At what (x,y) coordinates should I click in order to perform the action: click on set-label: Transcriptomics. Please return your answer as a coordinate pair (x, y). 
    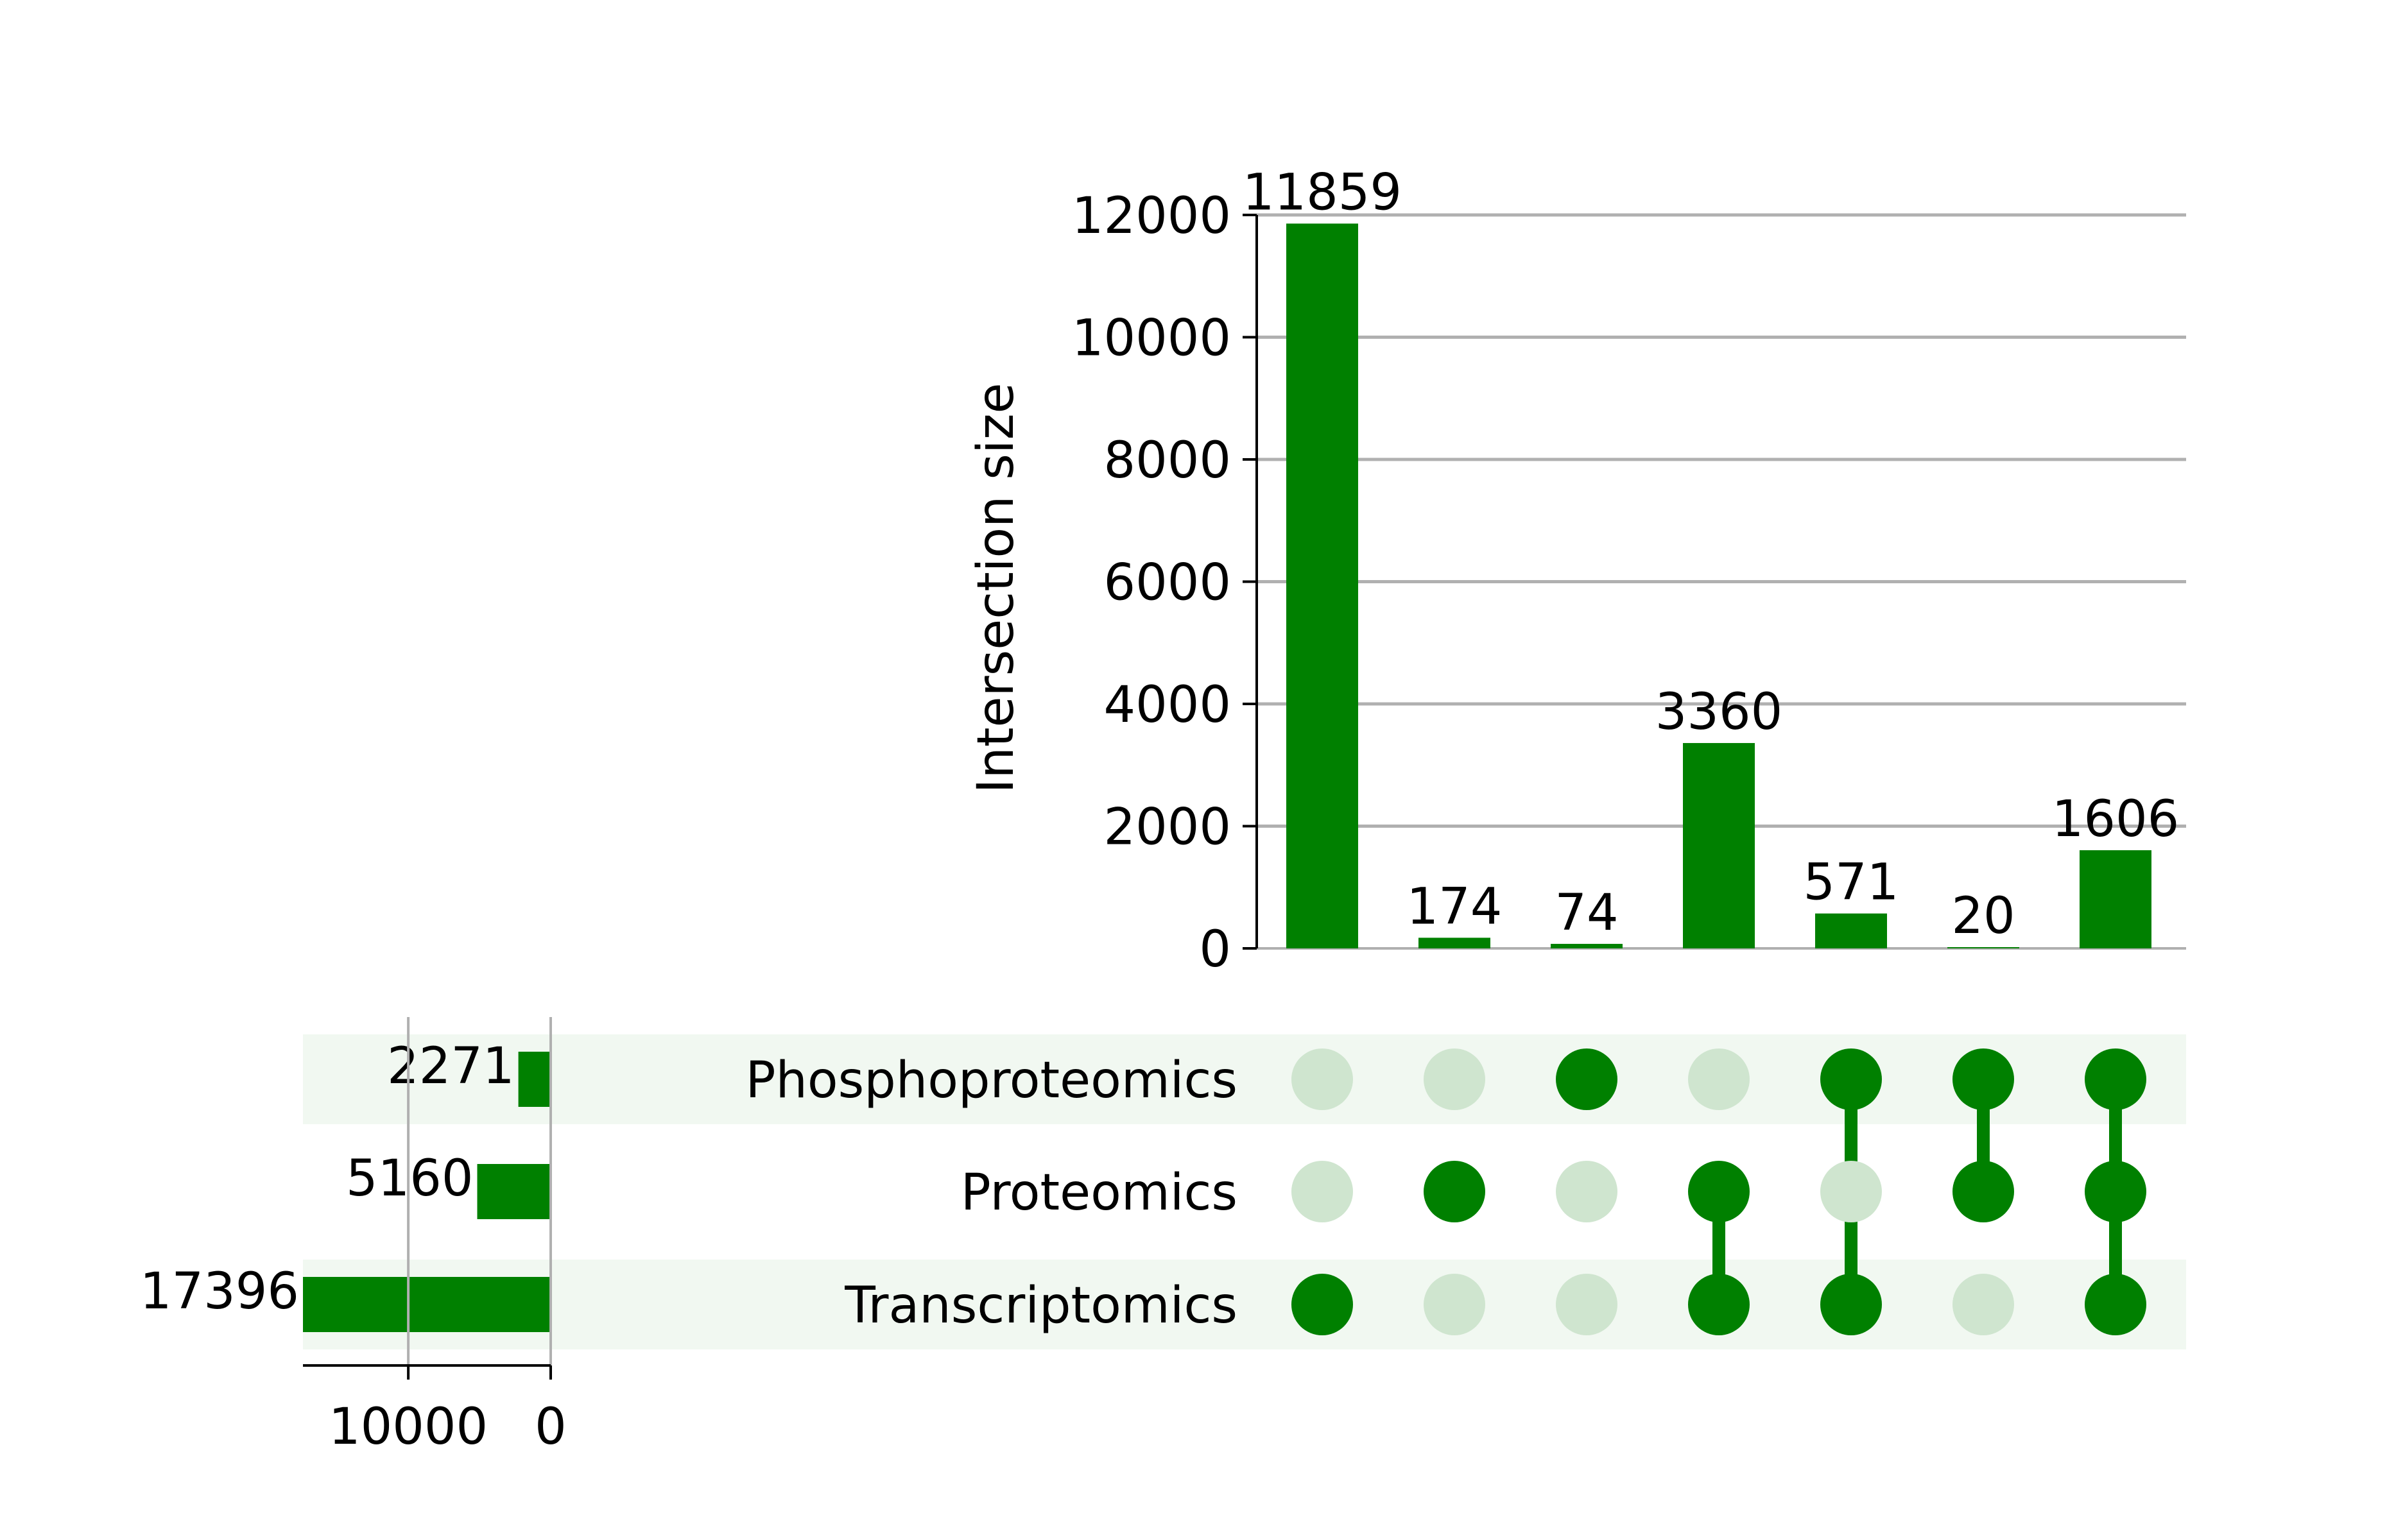
    Looking at the image, I should click on (1040, 1306).